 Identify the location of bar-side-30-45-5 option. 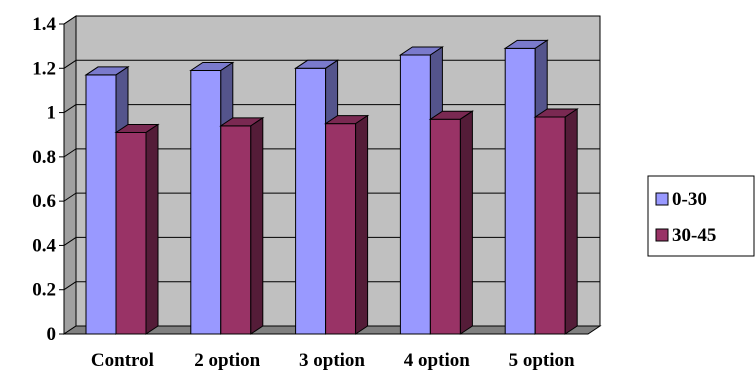
(571, 221).